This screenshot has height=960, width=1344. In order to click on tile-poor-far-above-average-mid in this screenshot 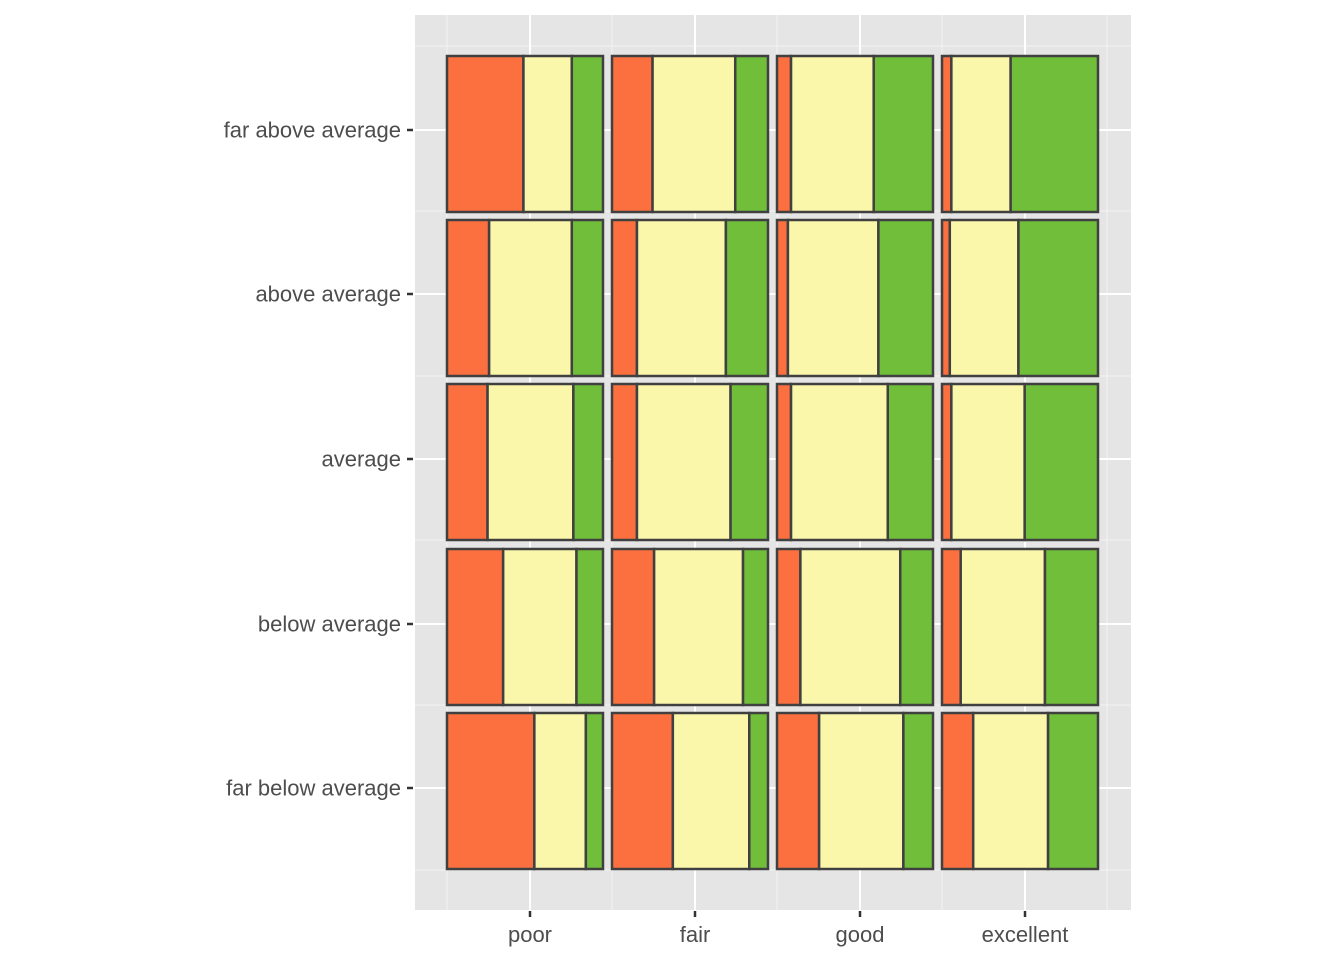, I will do `click(548, 134)`.